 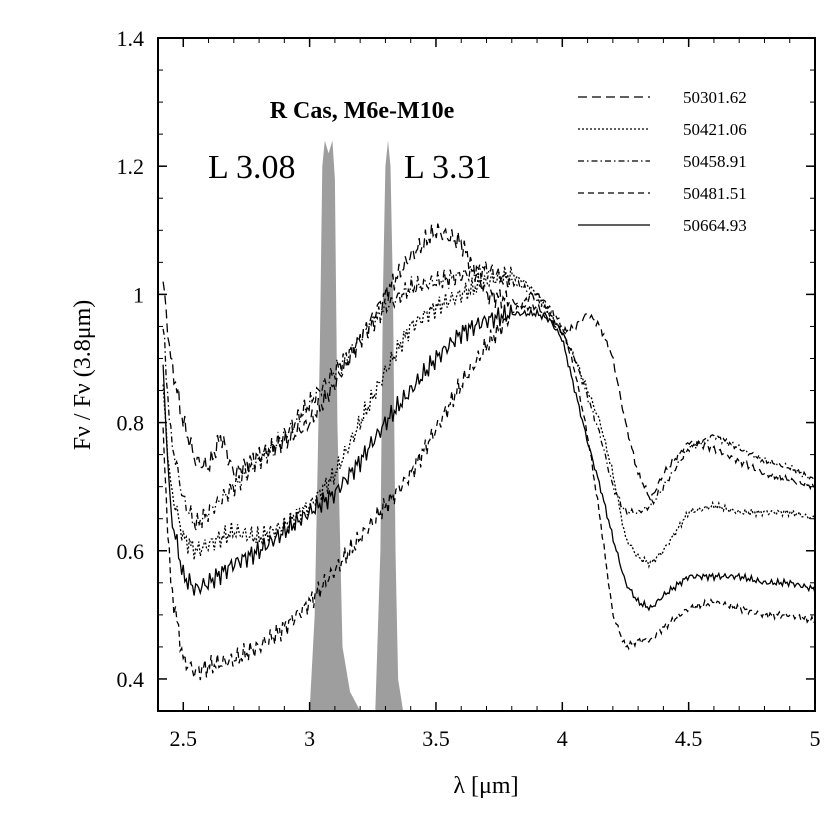 I want to click on x-tick-label: 4.5, so click(x=689, y=738).